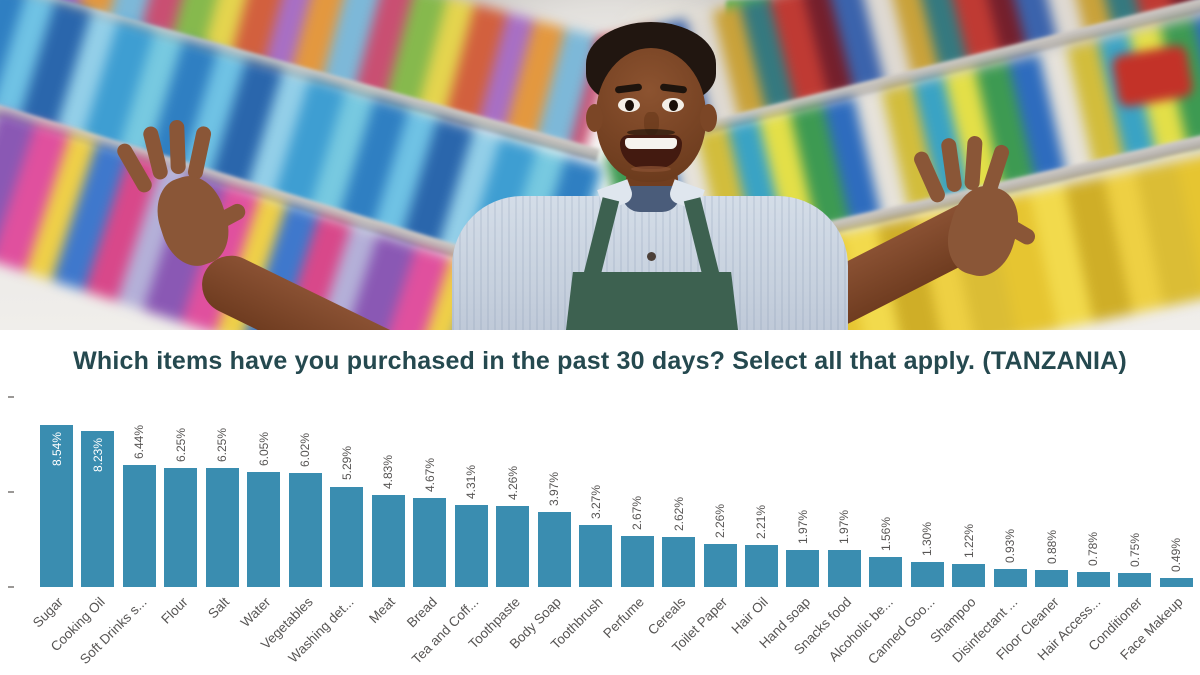 The width and height of the screenshot is (1200, 675). Describe the element at coordinates (48, 612) in the screenshot. I see `x-category-label: Sugar` at that location.